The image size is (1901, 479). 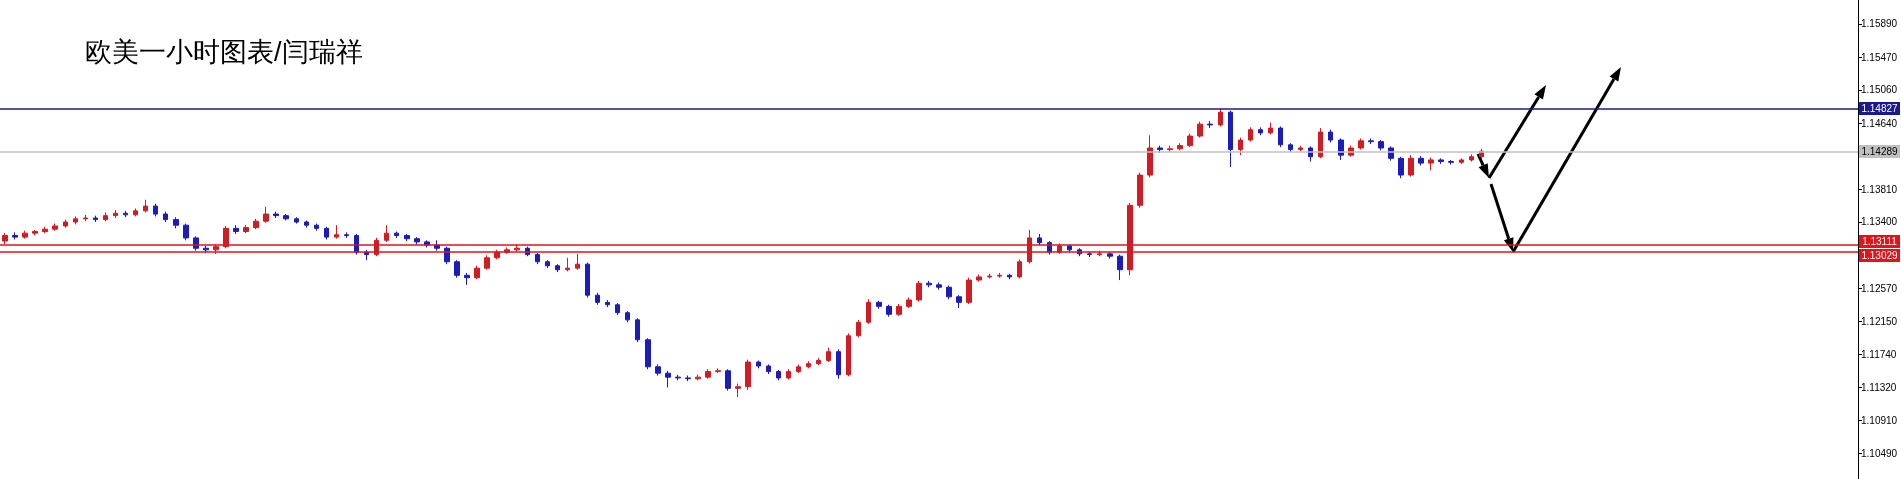 I want to click on ref-line-label: 1.14827, so click(x=1879, y=108).